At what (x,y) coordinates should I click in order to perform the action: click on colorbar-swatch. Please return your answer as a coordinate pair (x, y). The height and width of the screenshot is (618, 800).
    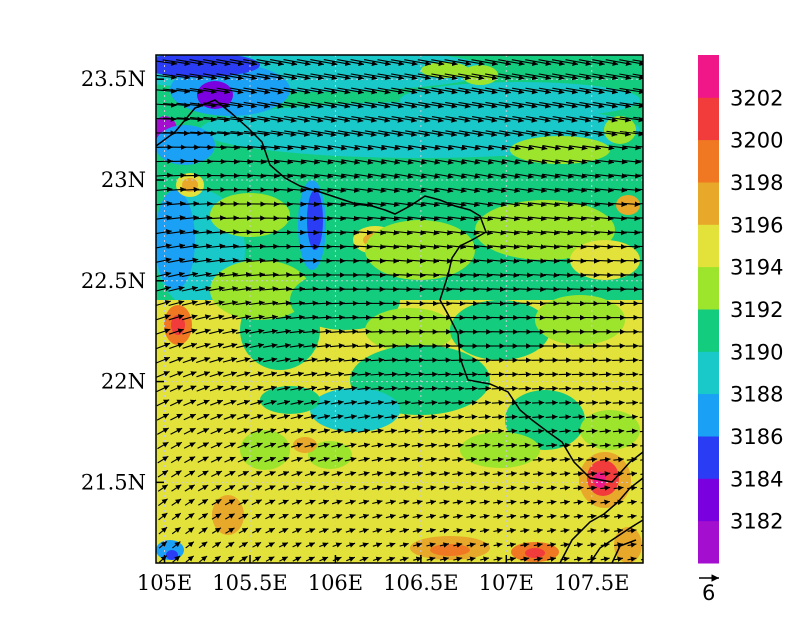
    Looking at the image, I should click on (708, 161).